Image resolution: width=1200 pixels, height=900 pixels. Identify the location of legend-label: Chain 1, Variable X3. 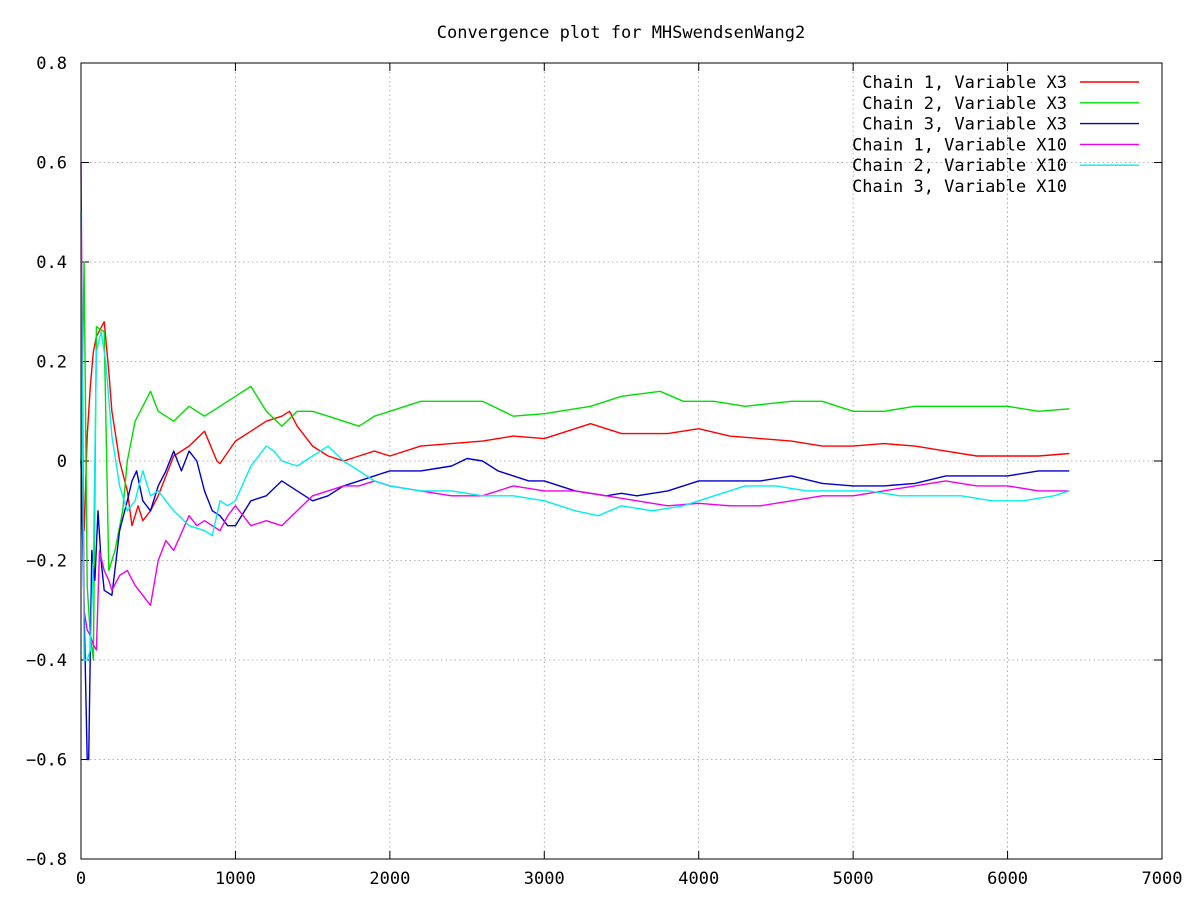
(964, 83).